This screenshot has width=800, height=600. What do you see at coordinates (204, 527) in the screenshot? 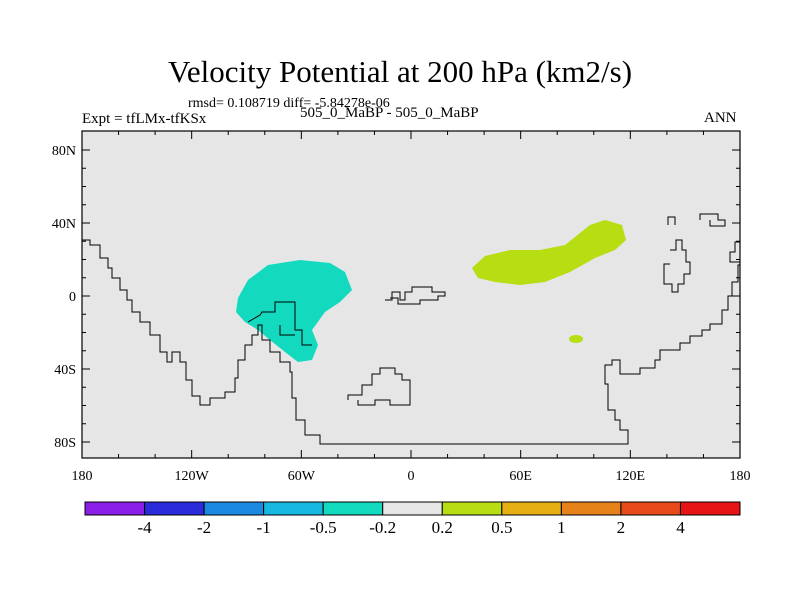
I see `colorbar-label: -2` at bounding box center [204, 527].